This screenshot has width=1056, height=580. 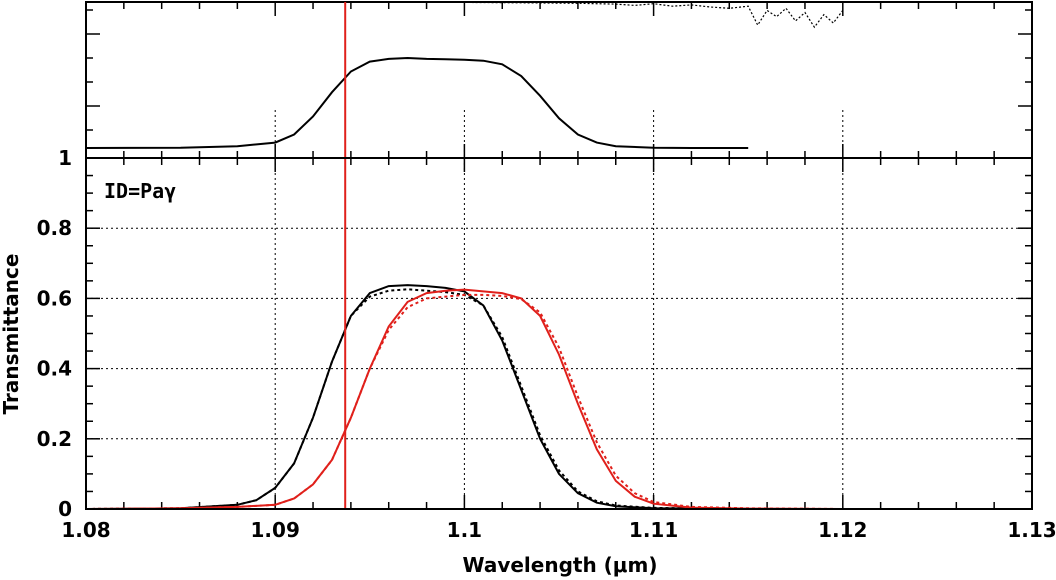 I want to click on x-tick-label: 1.11, so click(x=653, y=530).